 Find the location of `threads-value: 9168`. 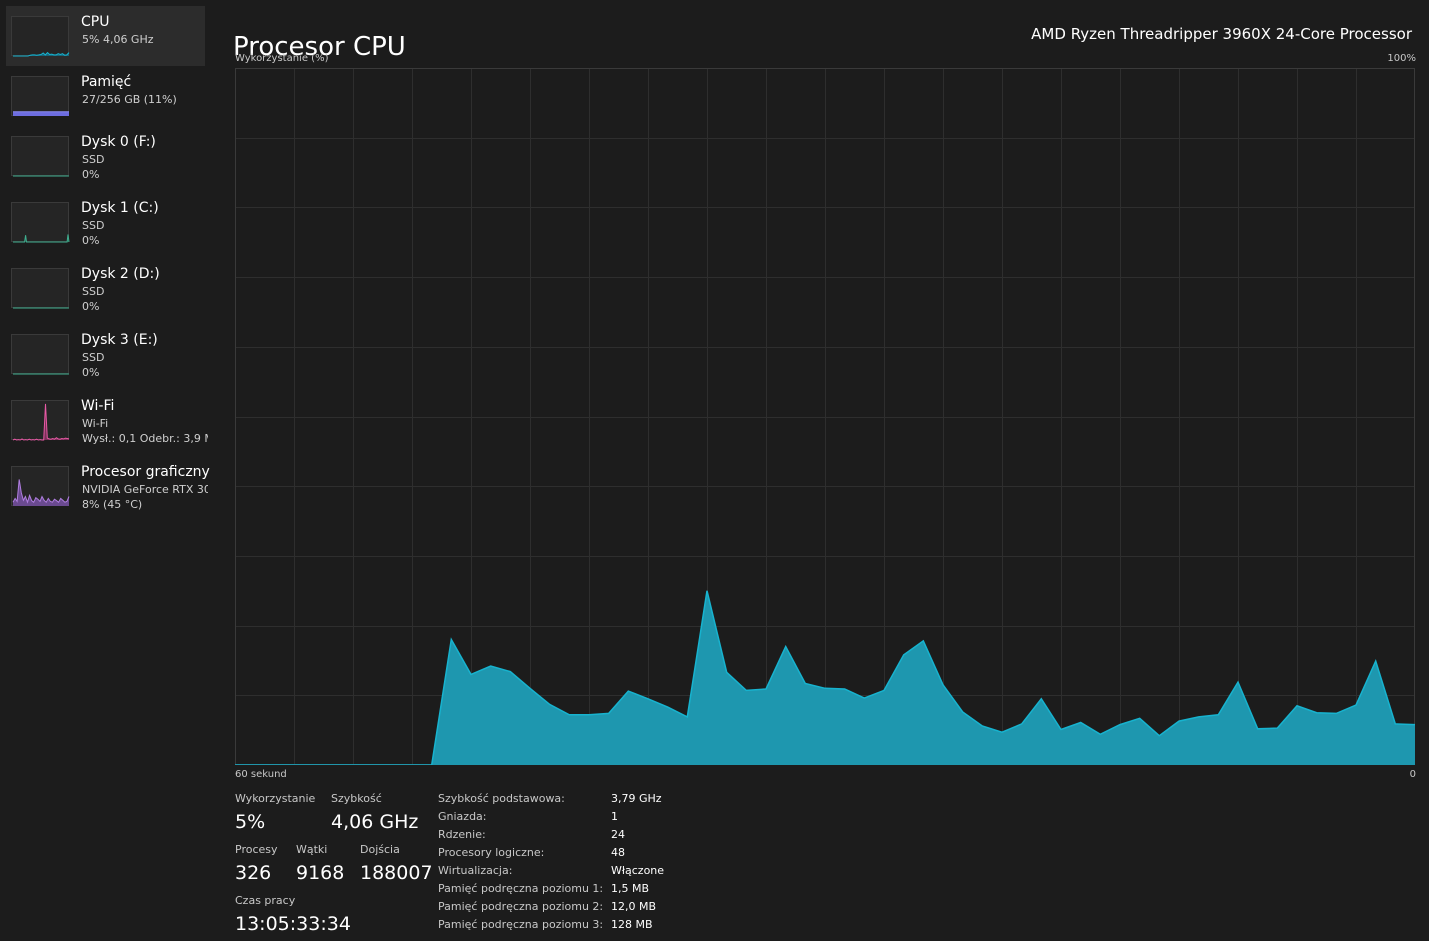

threads-value: 9168 is located at coordinates (320, 873).